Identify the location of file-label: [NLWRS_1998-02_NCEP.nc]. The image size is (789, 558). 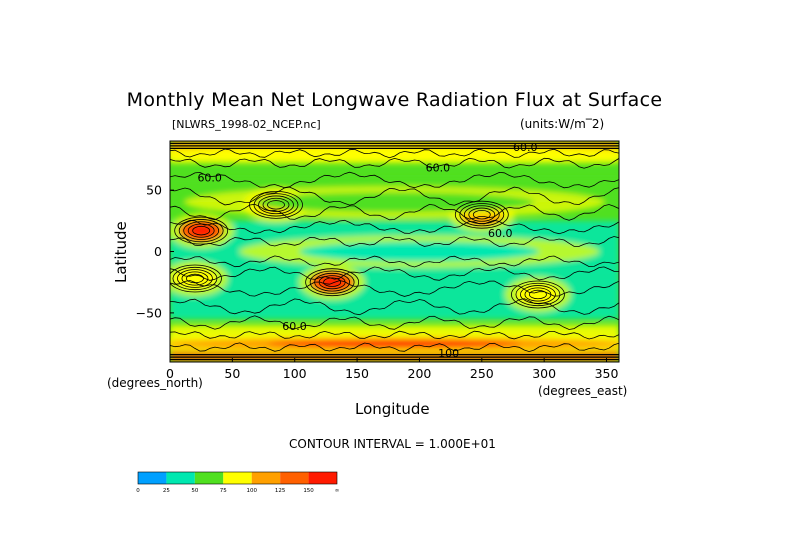
(246, 124).